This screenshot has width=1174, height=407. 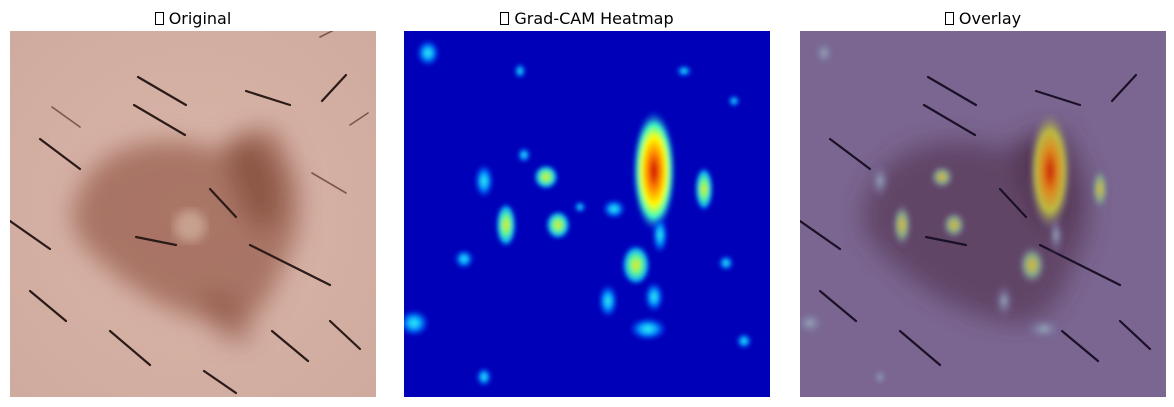 I want to click on original-title-text: Original, so click(x=200, y=18).